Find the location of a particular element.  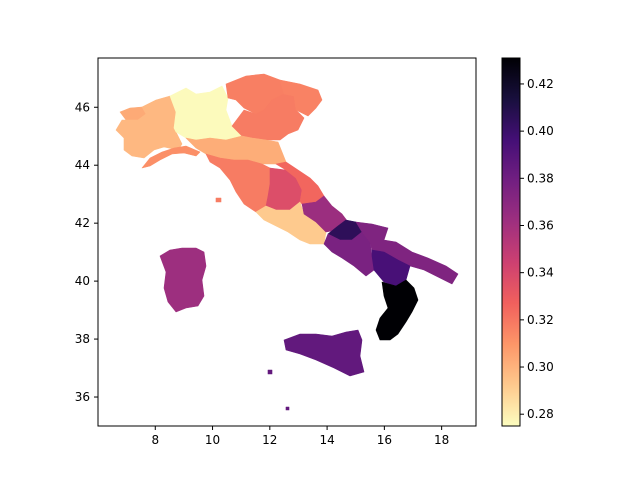

region-sardegna is located at coordinates (183, 280).